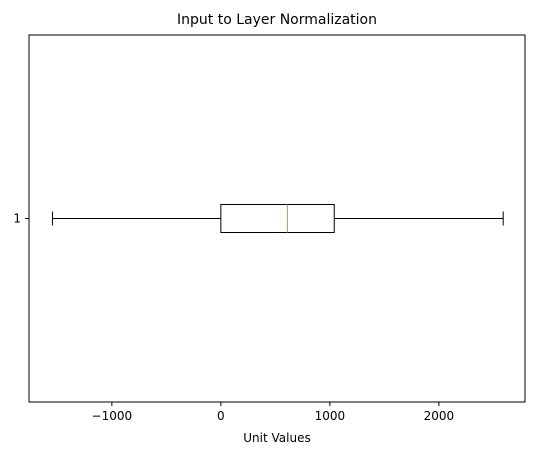 The image size is (534, 455). Describe the element at coordinates (17, 219) in the screenshot. I see `y-tick-label: 1` at that location.